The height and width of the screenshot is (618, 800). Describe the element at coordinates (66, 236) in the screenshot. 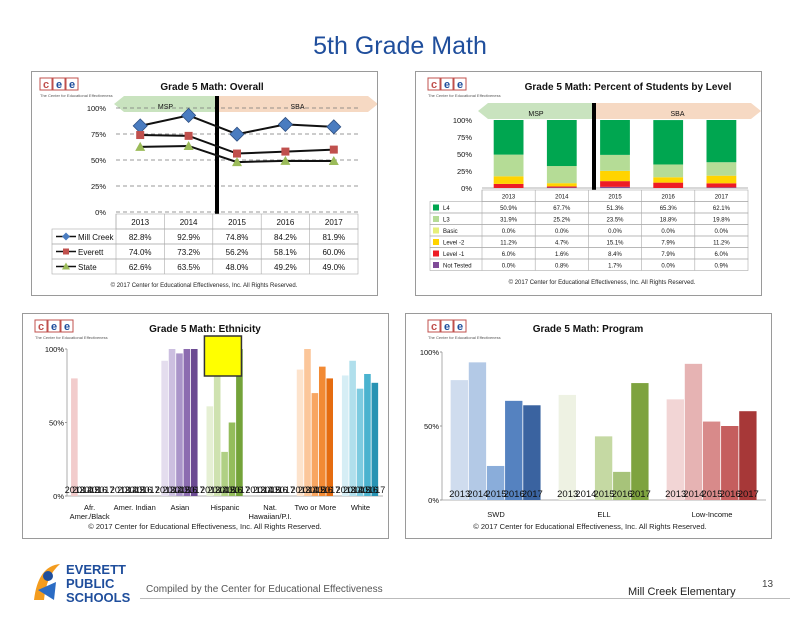

I see `overall-legend-marker` at that location.